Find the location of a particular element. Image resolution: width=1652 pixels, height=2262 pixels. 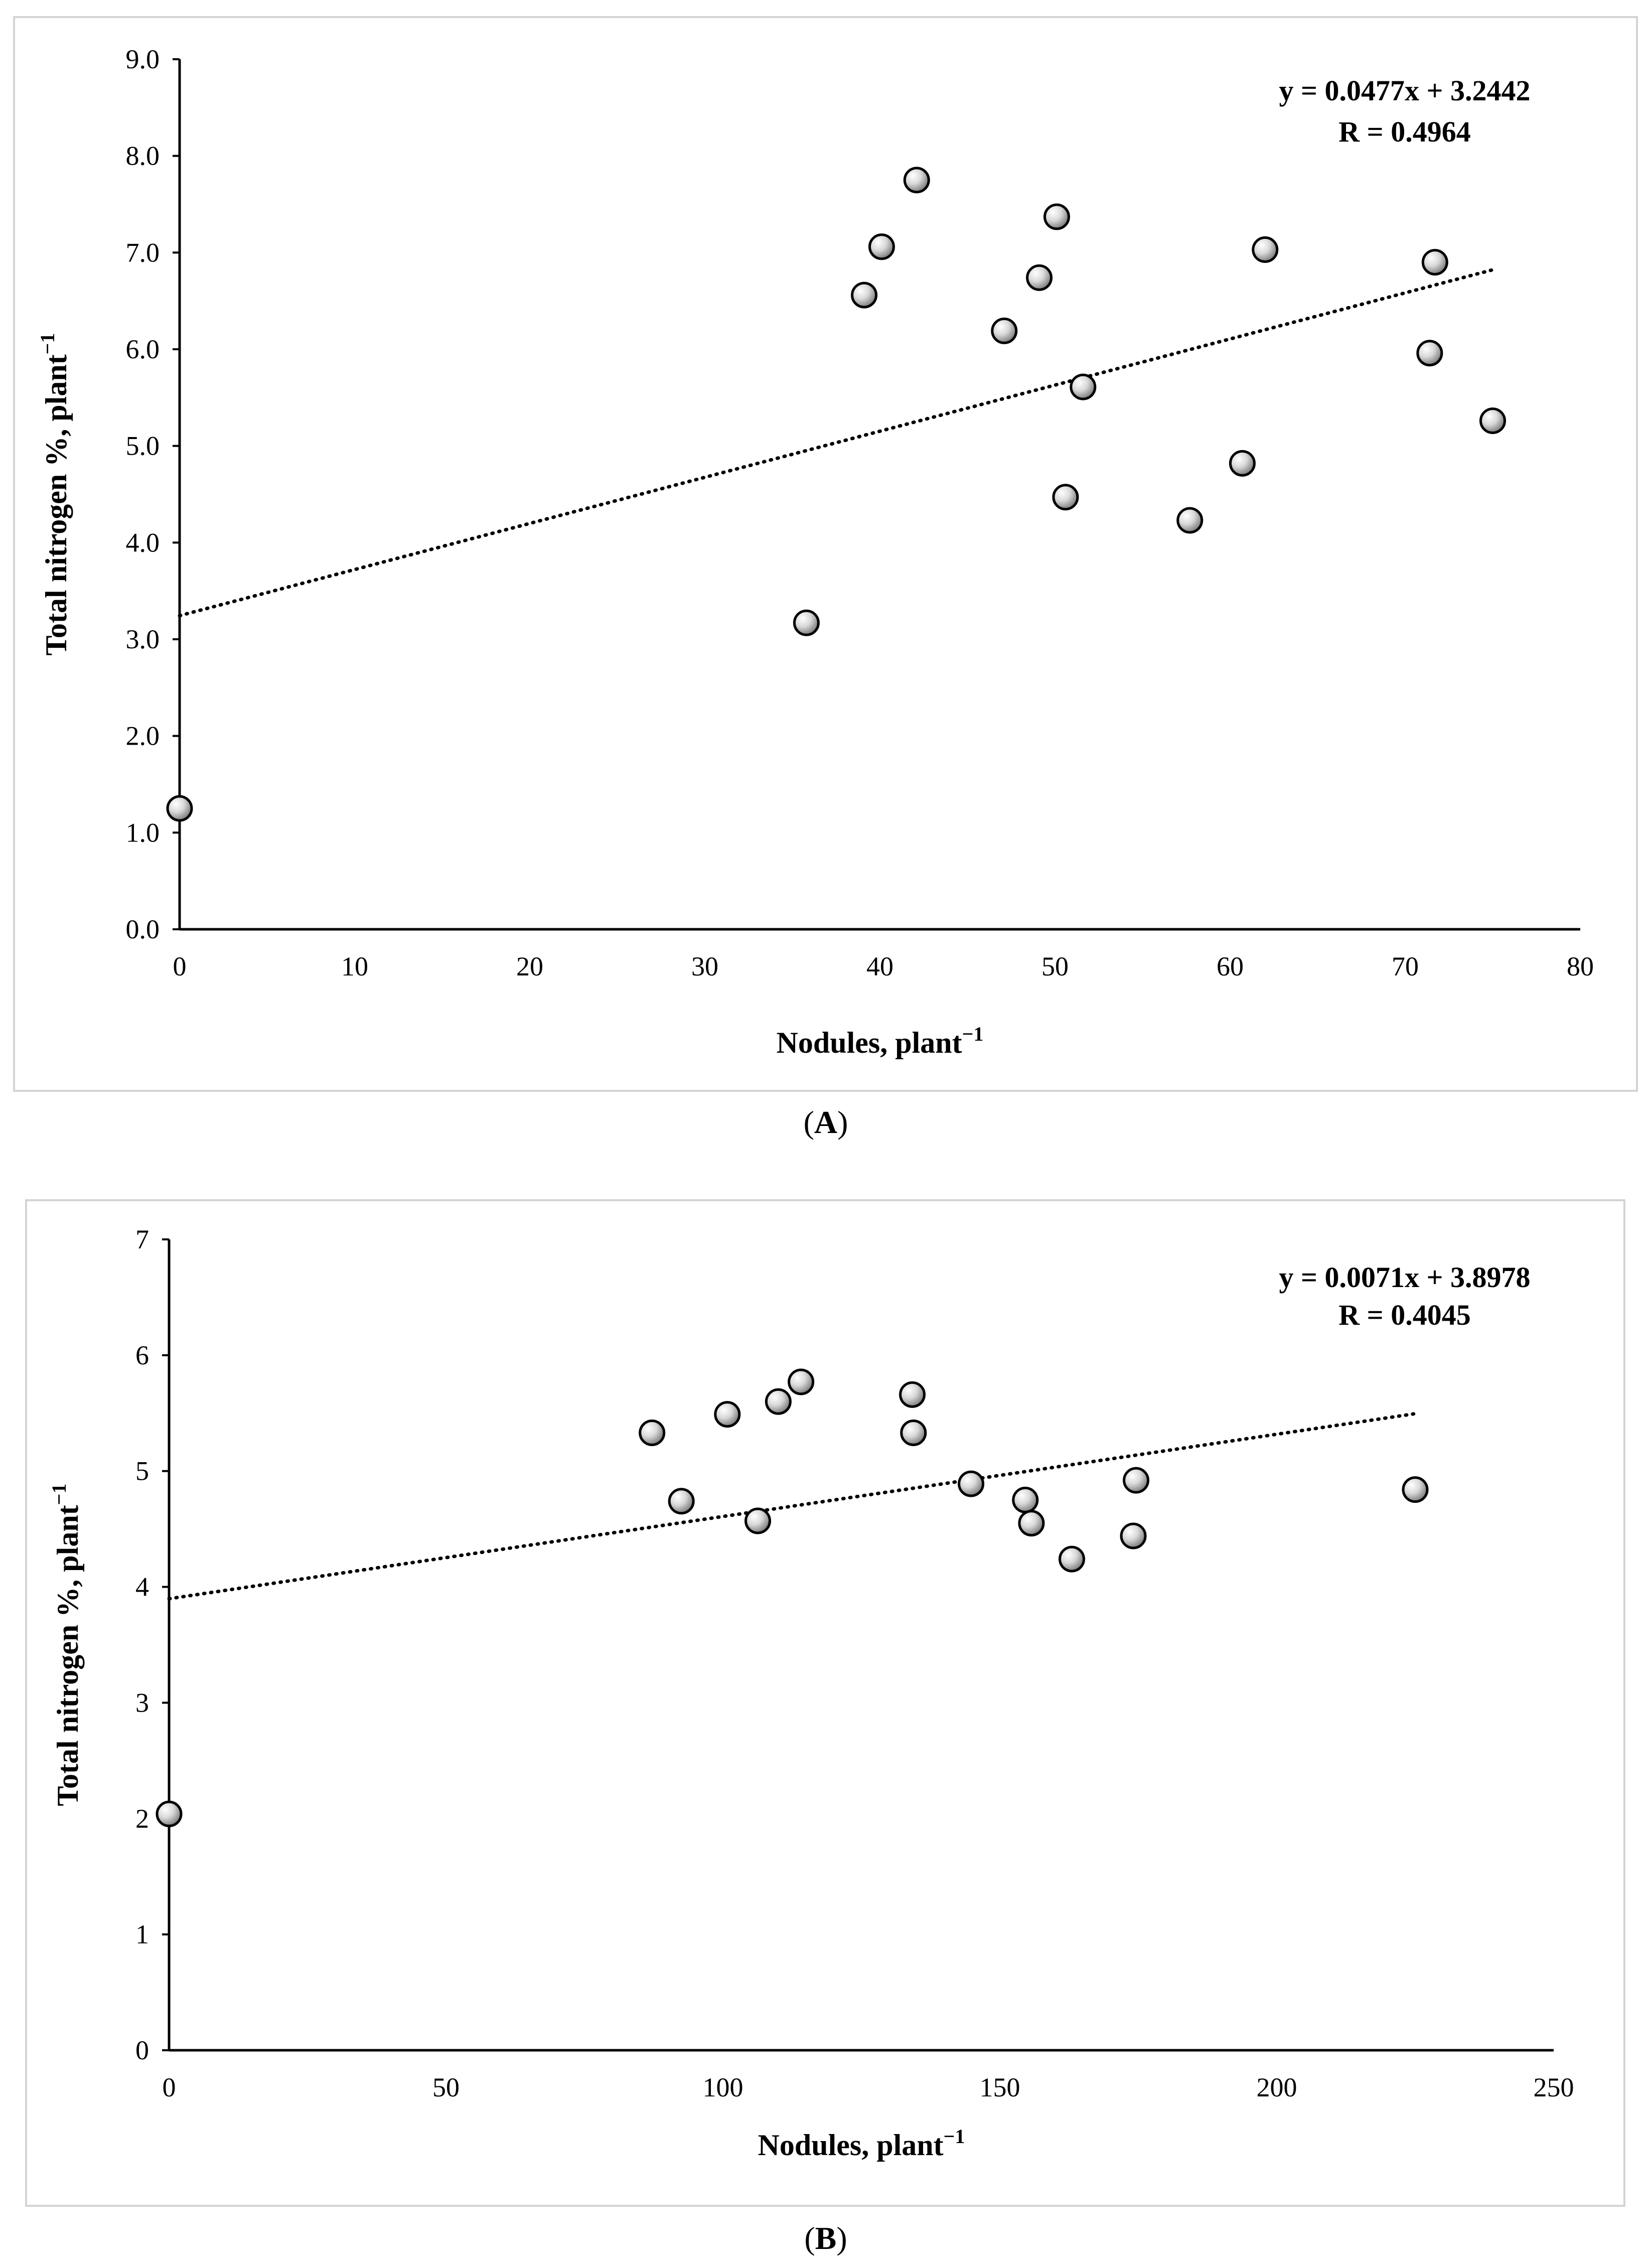

chart-a-x-tick-label: 80 is located at coordinates (1581, 966).